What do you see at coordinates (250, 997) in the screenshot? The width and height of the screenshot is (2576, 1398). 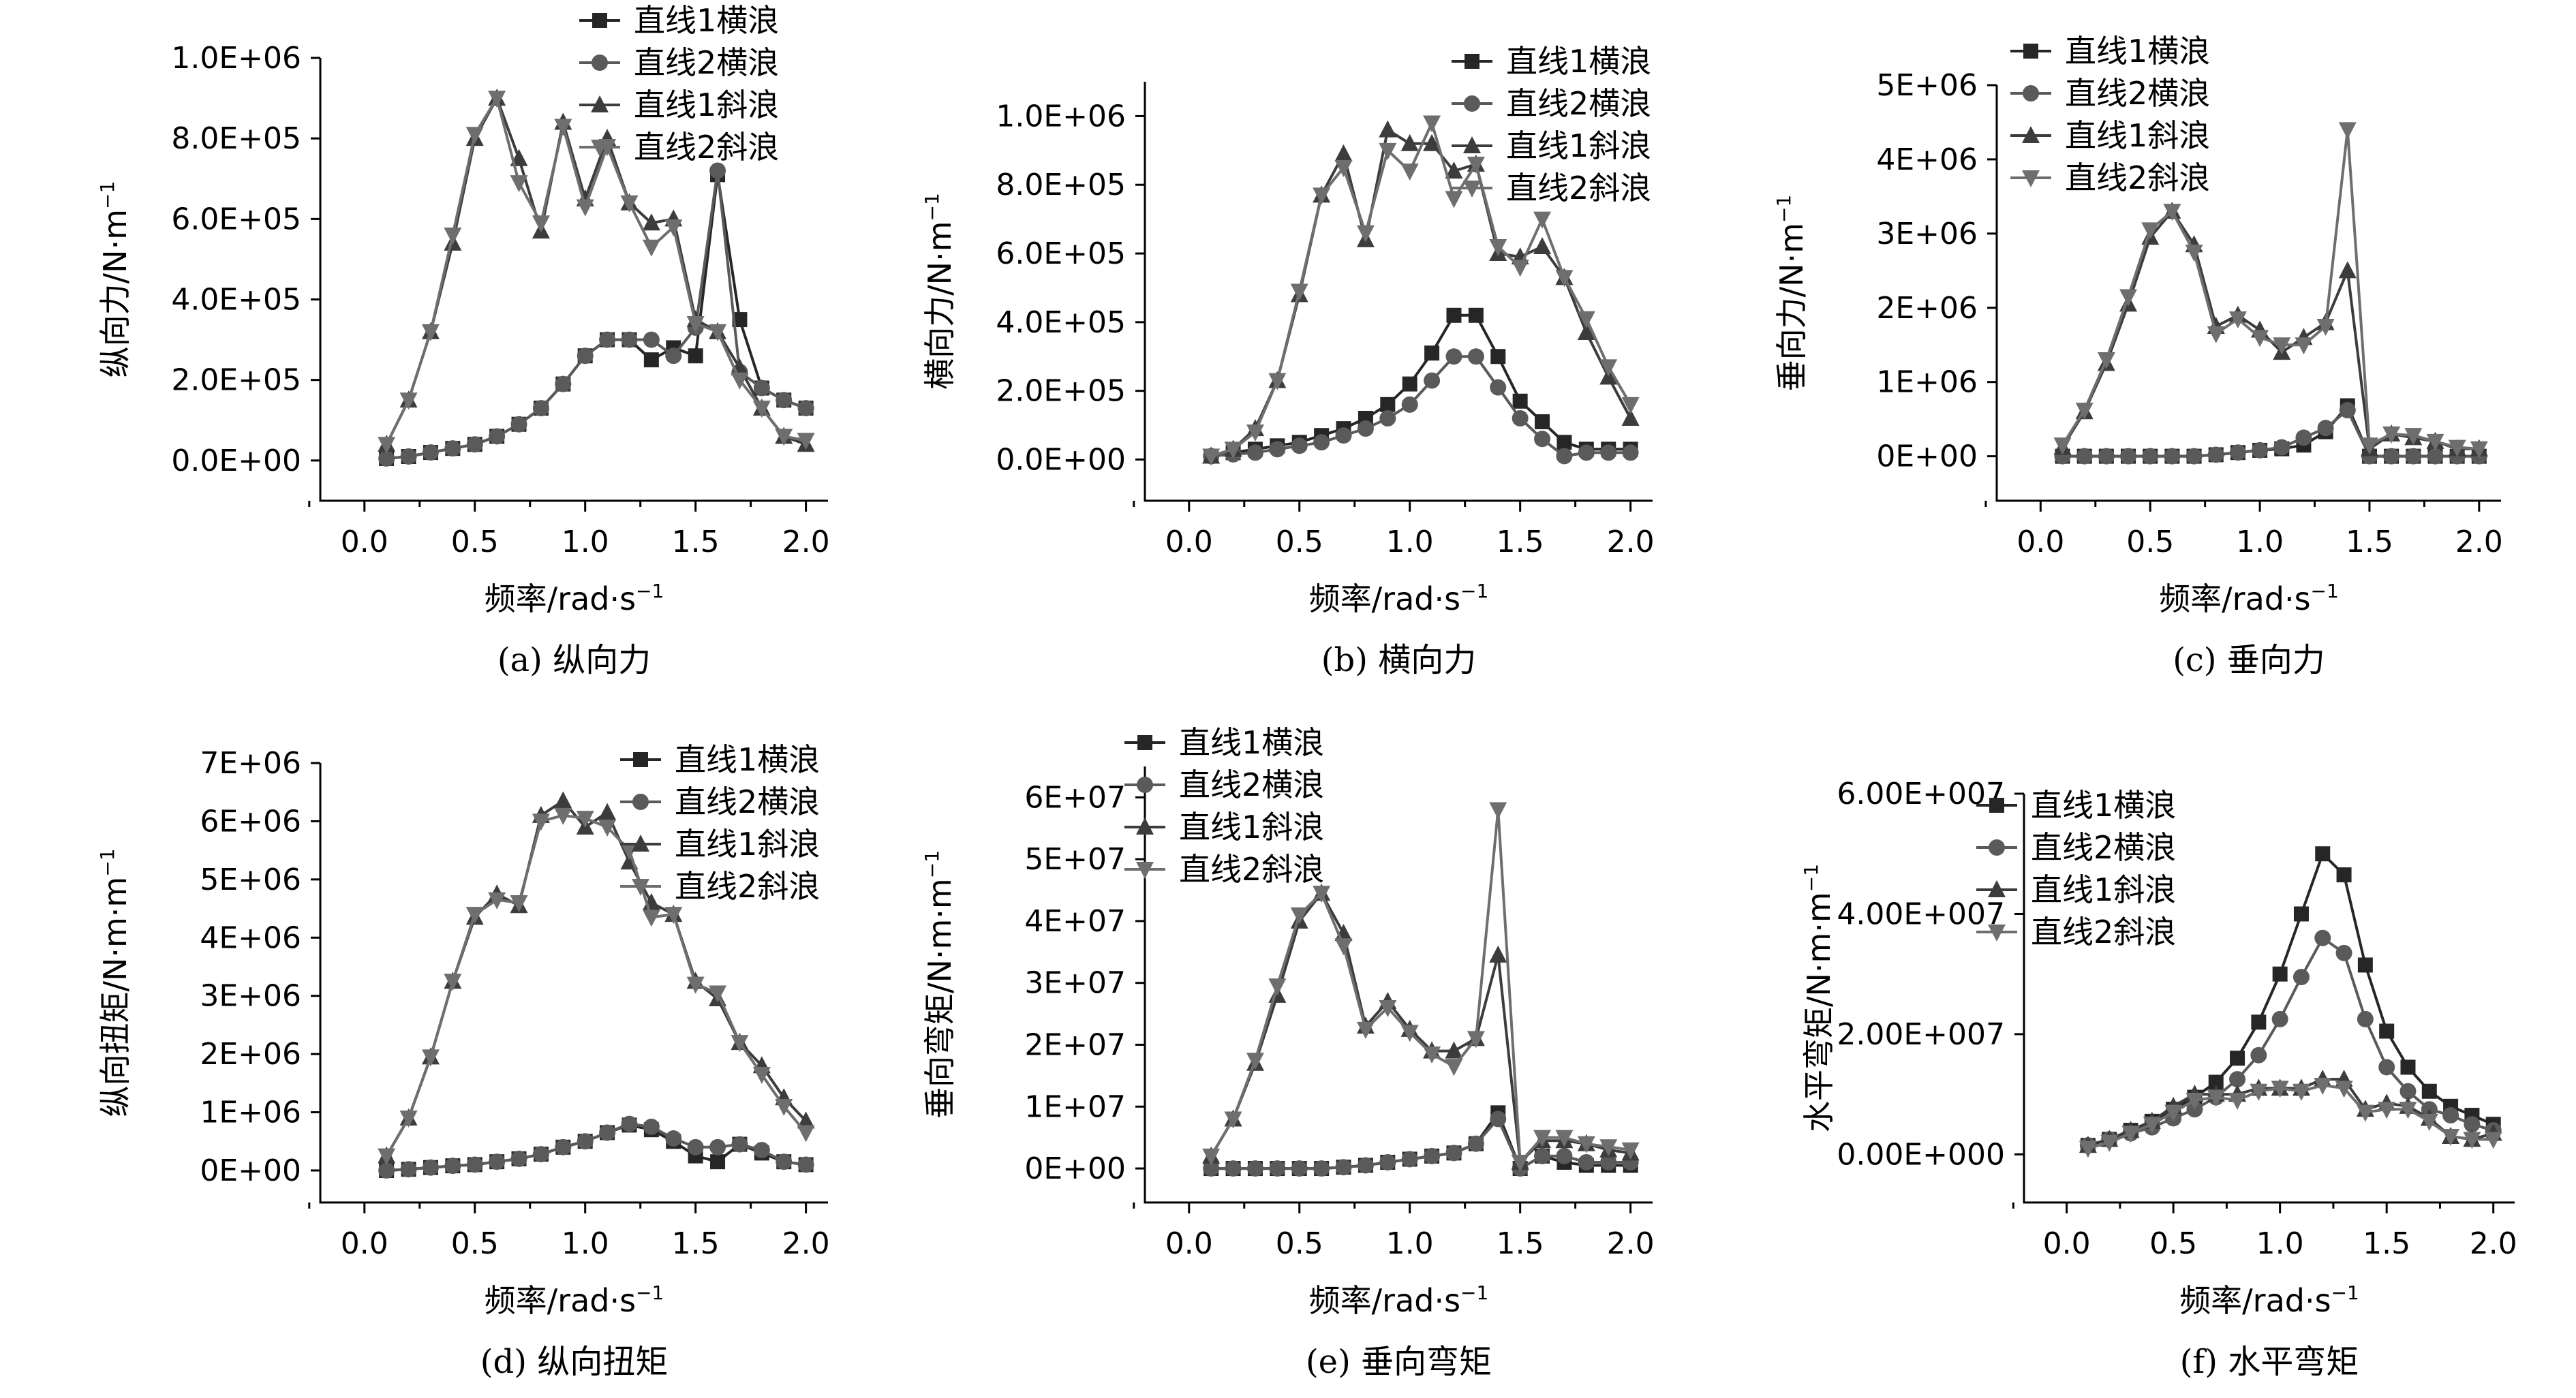 I see `y-tick-label: 3E+06` at bounding box center [250, 997].